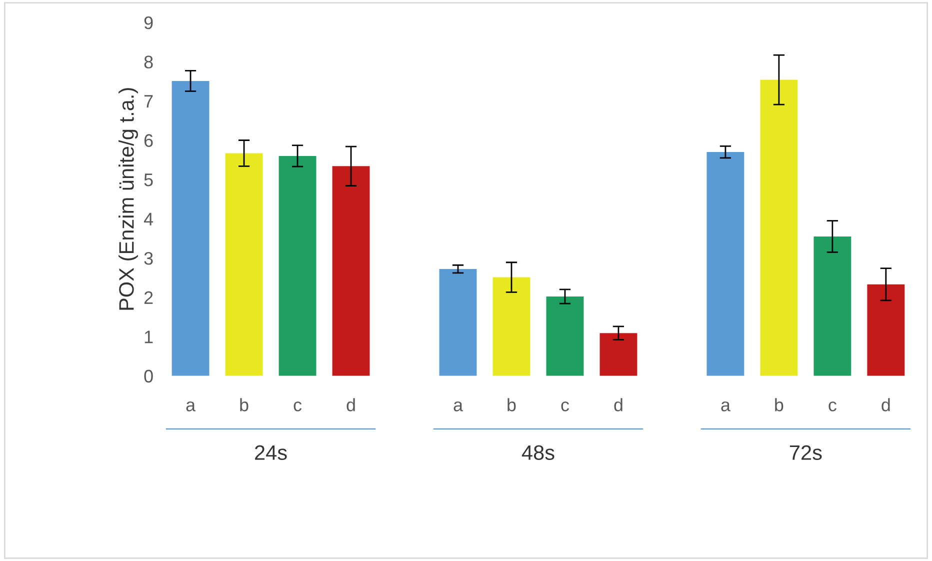  I want to click on y-tick-label: 7, so click(148, 101).